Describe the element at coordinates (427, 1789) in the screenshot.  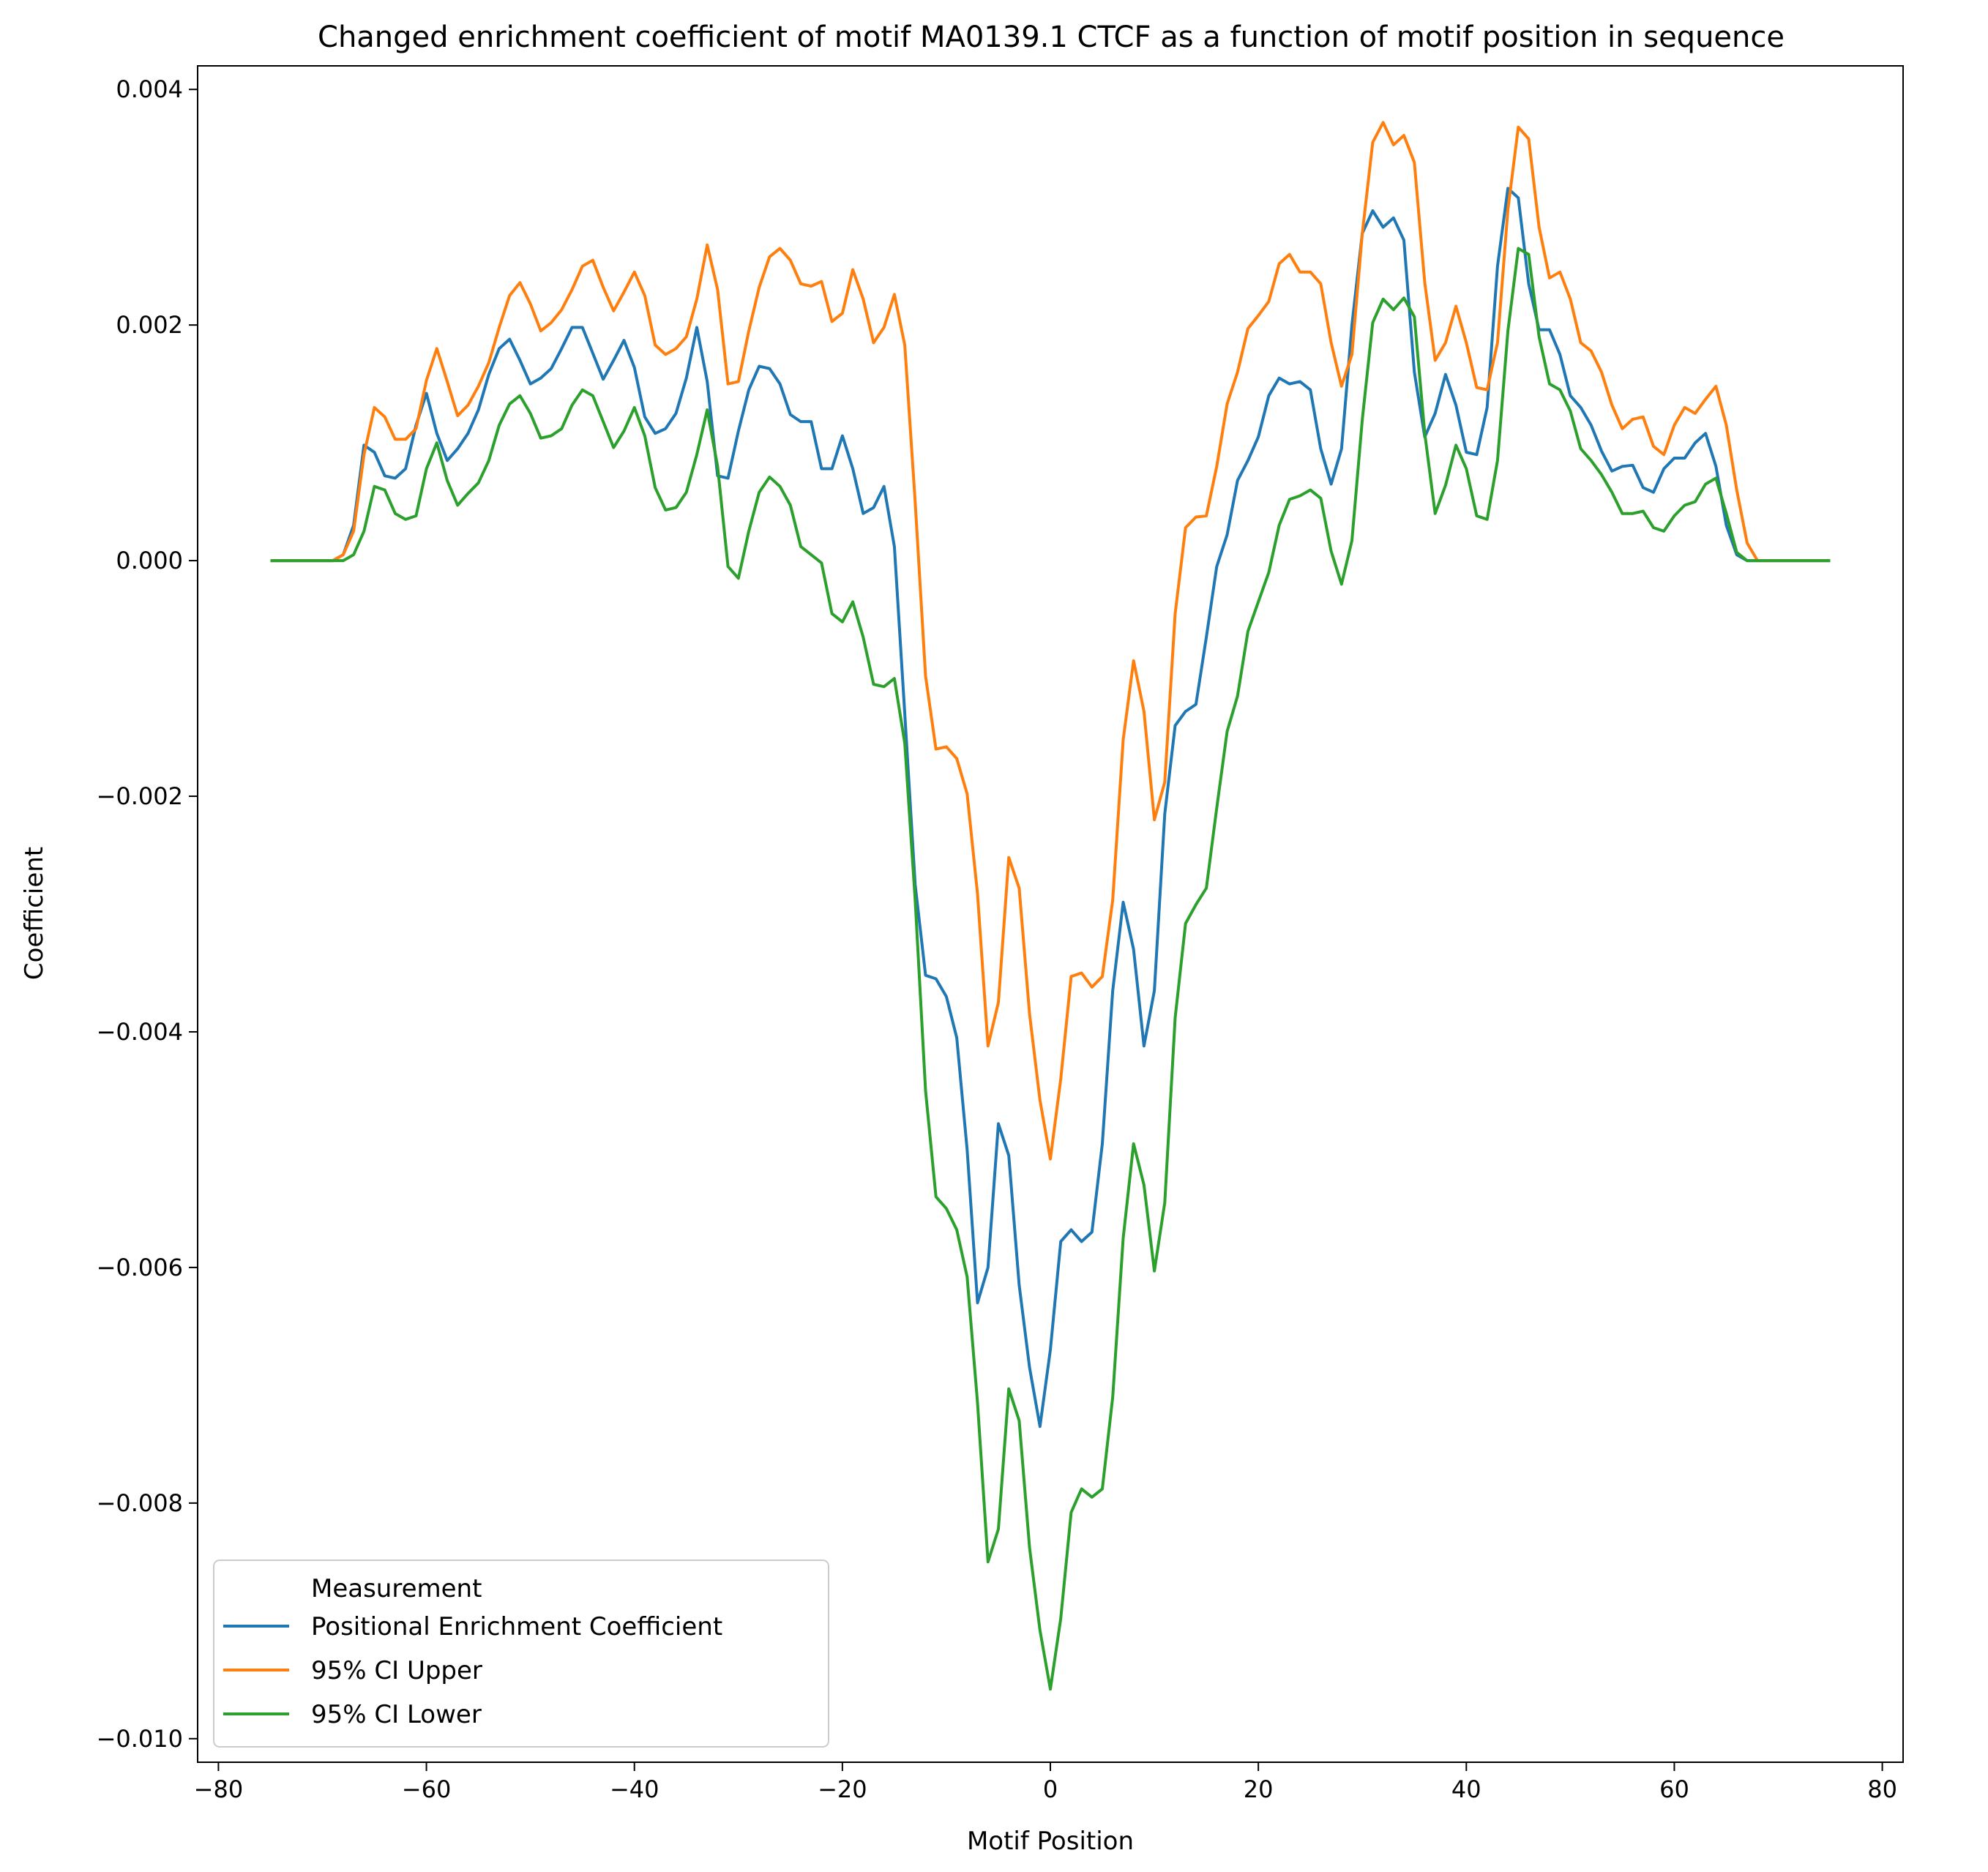
I see `x-tick-label: −60` at that location.